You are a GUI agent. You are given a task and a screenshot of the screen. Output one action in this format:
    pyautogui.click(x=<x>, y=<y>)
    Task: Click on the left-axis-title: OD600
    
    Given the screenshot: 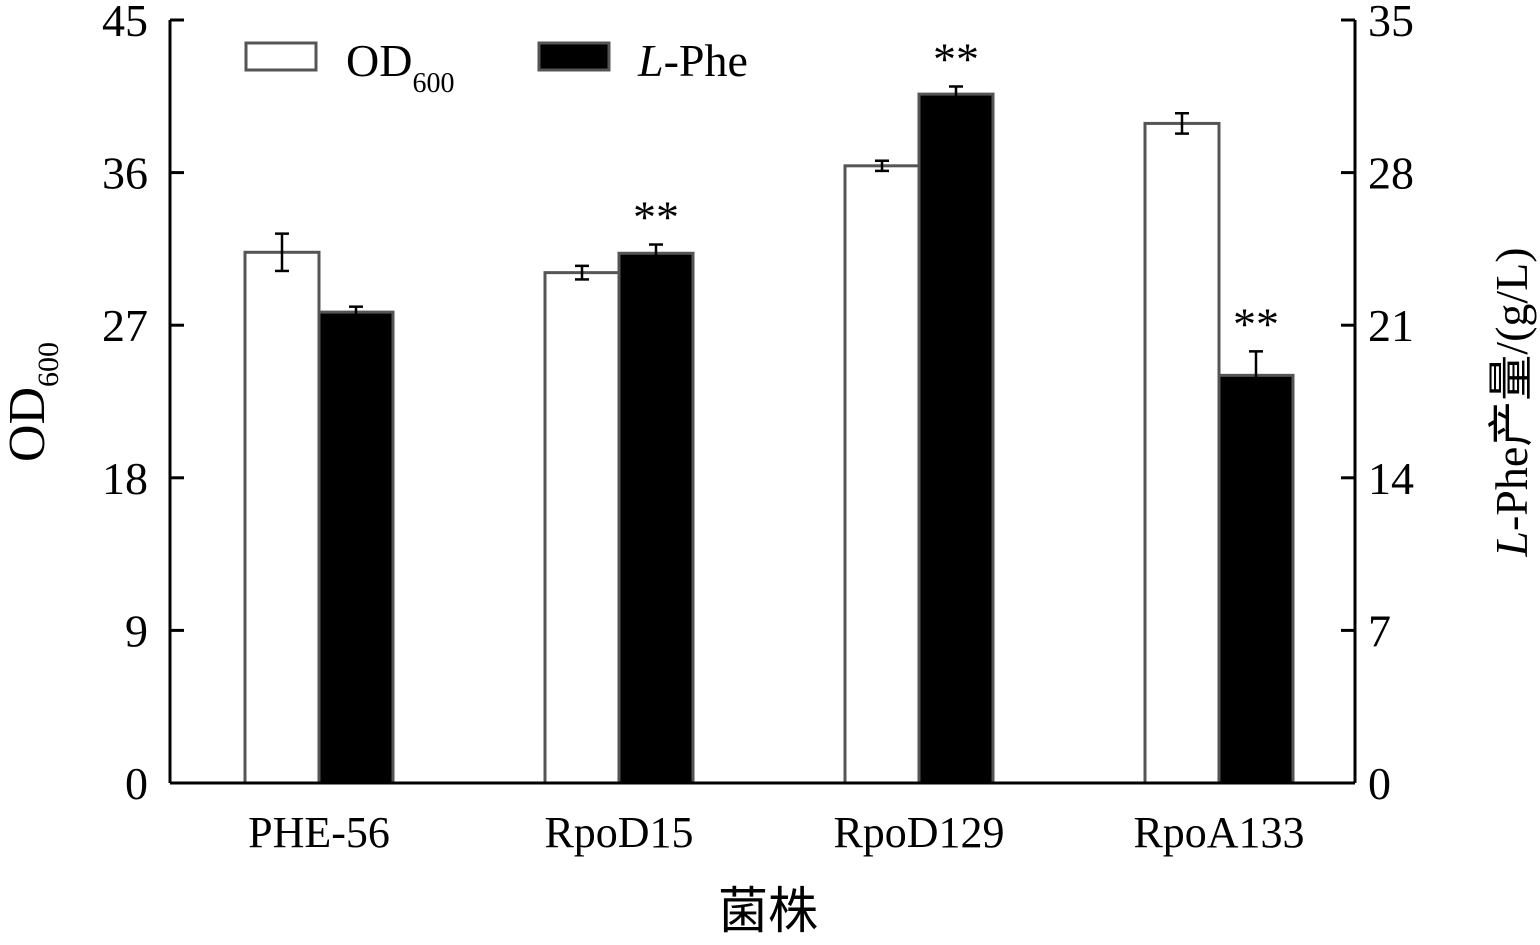 What is the action you would take?
    pyautogui.click(x=32, y=402)
    